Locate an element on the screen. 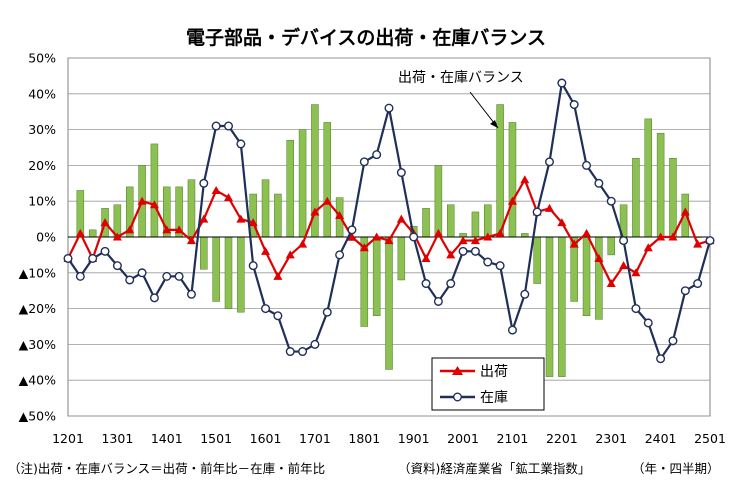  period-note: （年・四半期） is located at coordinates (676, 468).